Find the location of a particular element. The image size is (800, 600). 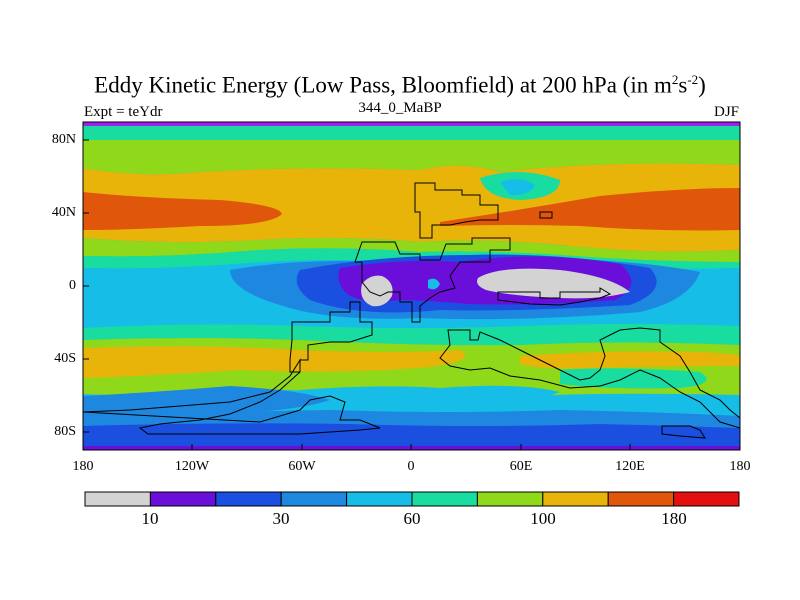

lon-label-60w: 60W is located at coordinates (302, 466).